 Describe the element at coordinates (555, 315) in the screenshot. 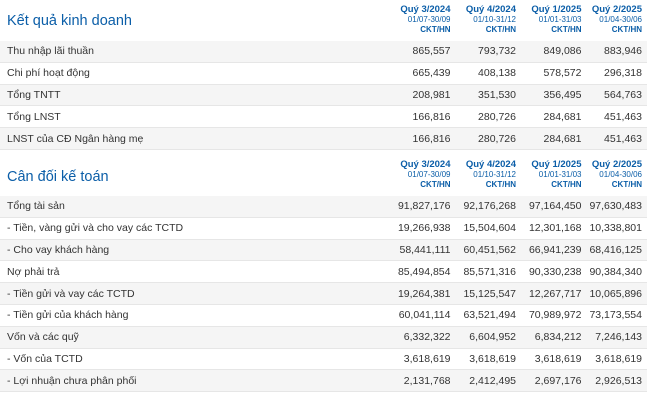

I see `row-value: 70,989,972` at that location.